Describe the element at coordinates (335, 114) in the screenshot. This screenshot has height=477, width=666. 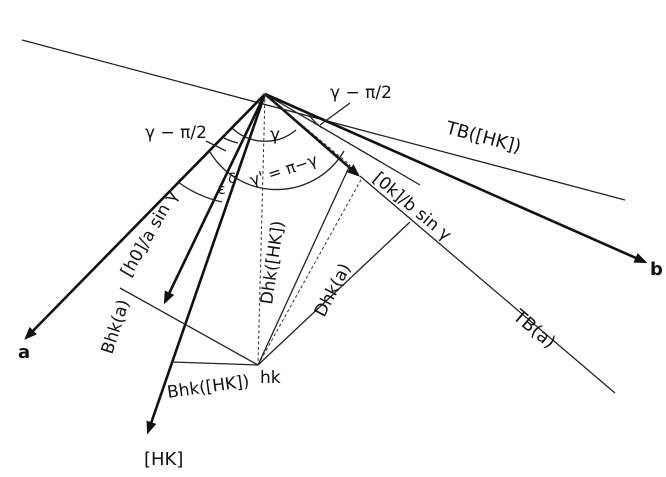
I see `gamma-pi2-pointer` at that location.